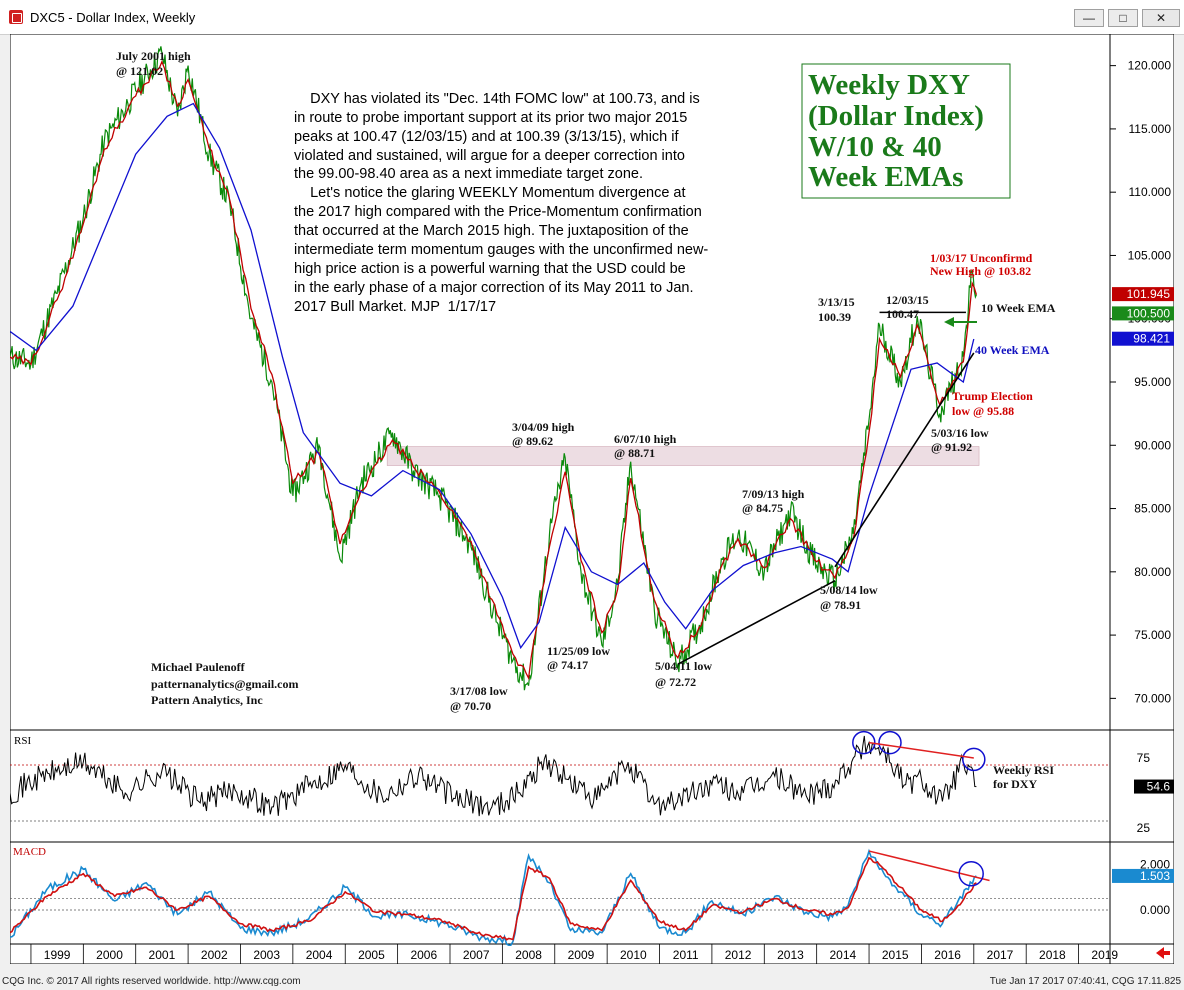 The width and height of the screenshot is (1184, 990). What do you see at coordinates (1015, 784) in the screenshot?
I see `rsi-annotation-line-2: for DXY` at bounding box center [1015, 784].